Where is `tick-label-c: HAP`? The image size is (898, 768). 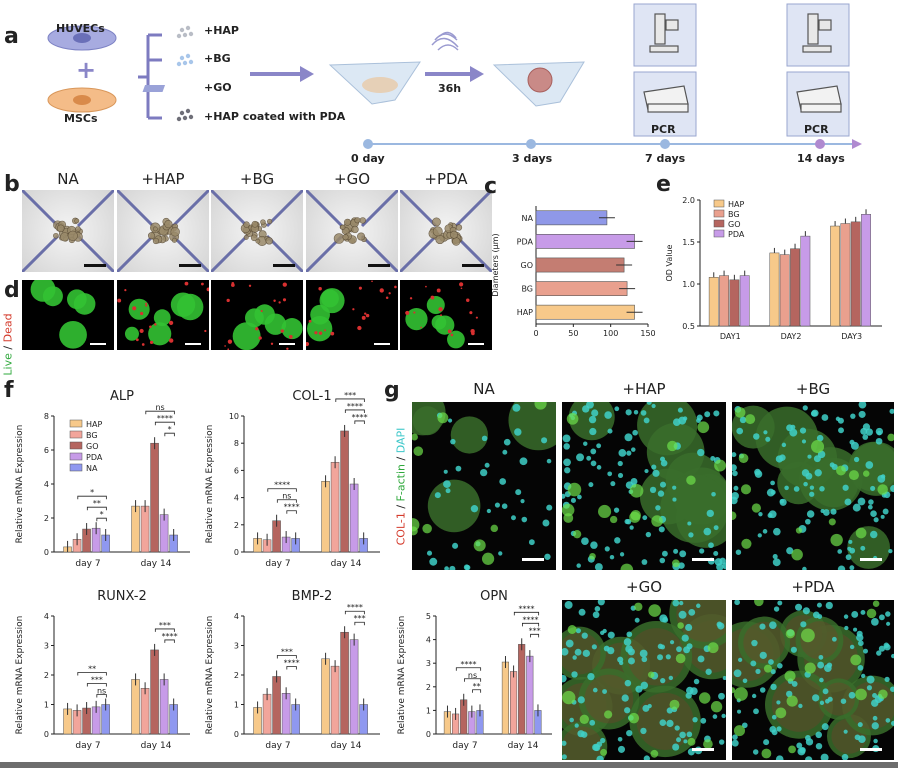 tick-label-c: HAP is located at coordinates (525, 312).